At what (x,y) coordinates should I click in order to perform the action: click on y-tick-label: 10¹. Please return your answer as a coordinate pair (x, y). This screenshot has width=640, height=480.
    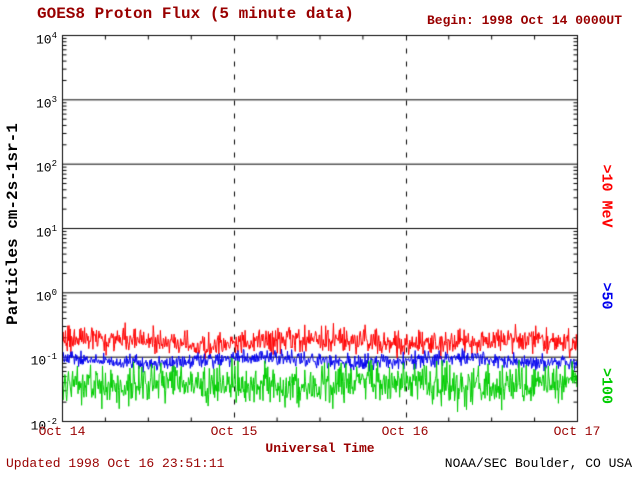
    Looking at the image, I should click on (46, 231).